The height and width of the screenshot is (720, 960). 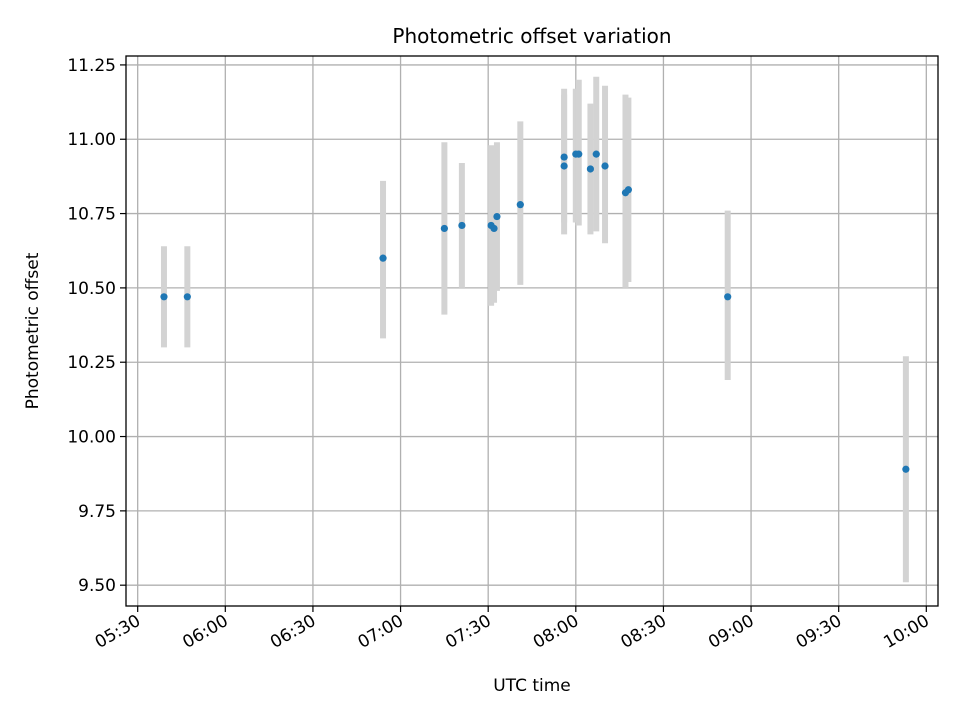 What do you see at coordinates (97, 512) in the screenshot?
I see `y-tick-label: 9.75` at bounding box center [97, 512].